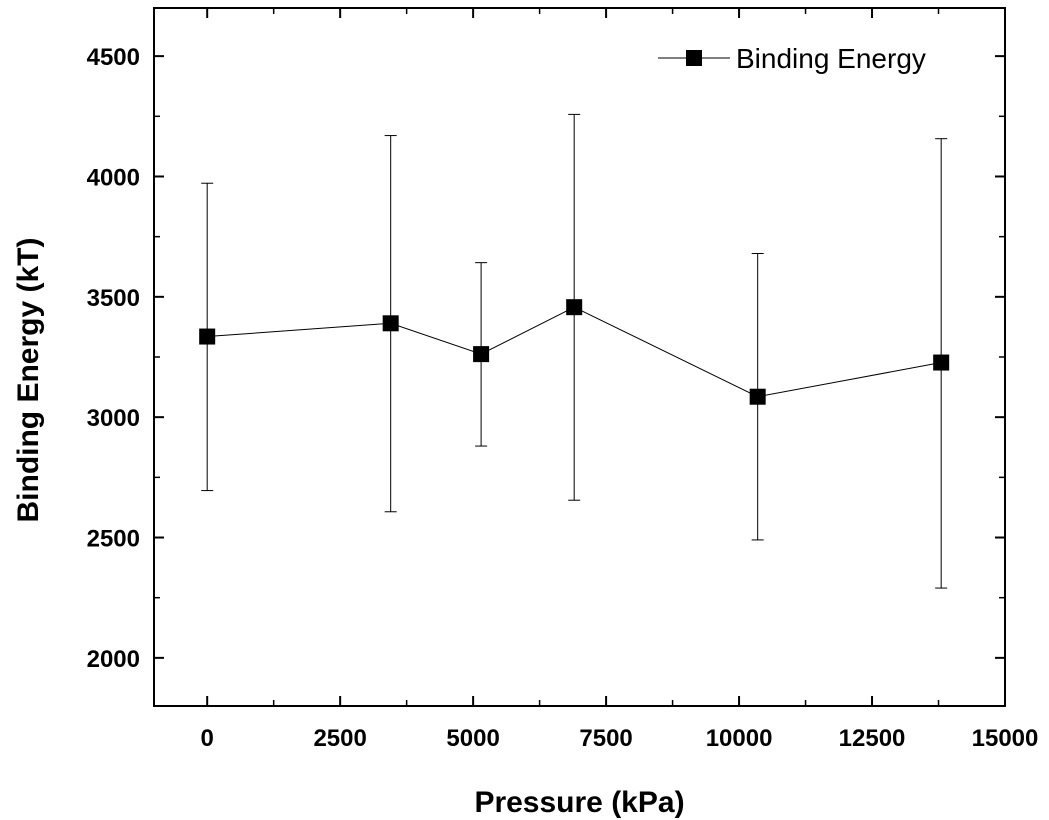  What do you see at coordinates (339, 738) in the screenshot?
I see `x-tick-label: 2500` at bounding box center [339, 738].